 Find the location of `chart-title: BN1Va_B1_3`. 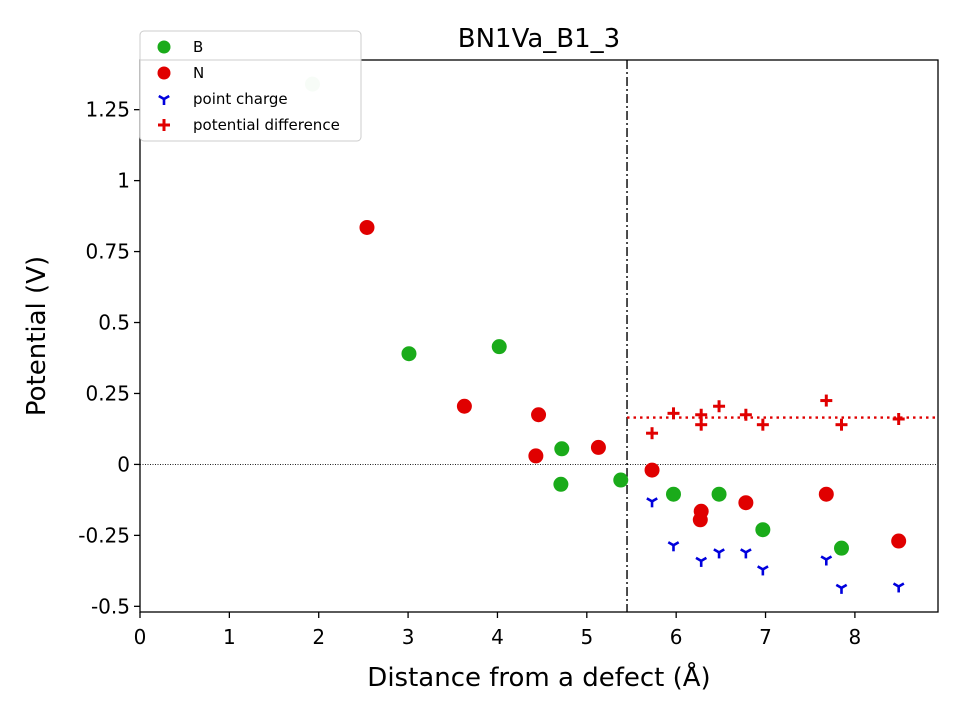

chart-title: BN1Va_B1_3 is located at coordinates (539, 39).